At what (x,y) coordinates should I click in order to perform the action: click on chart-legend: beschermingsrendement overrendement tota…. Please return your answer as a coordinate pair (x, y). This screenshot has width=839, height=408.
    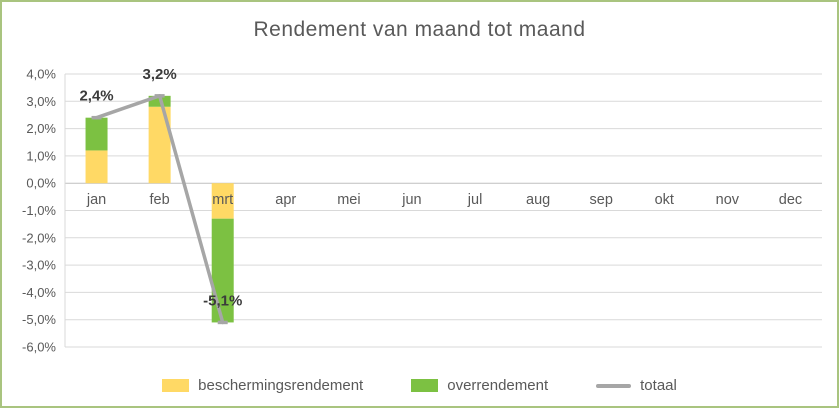
    Looking at the image, I should click on (419, 385).